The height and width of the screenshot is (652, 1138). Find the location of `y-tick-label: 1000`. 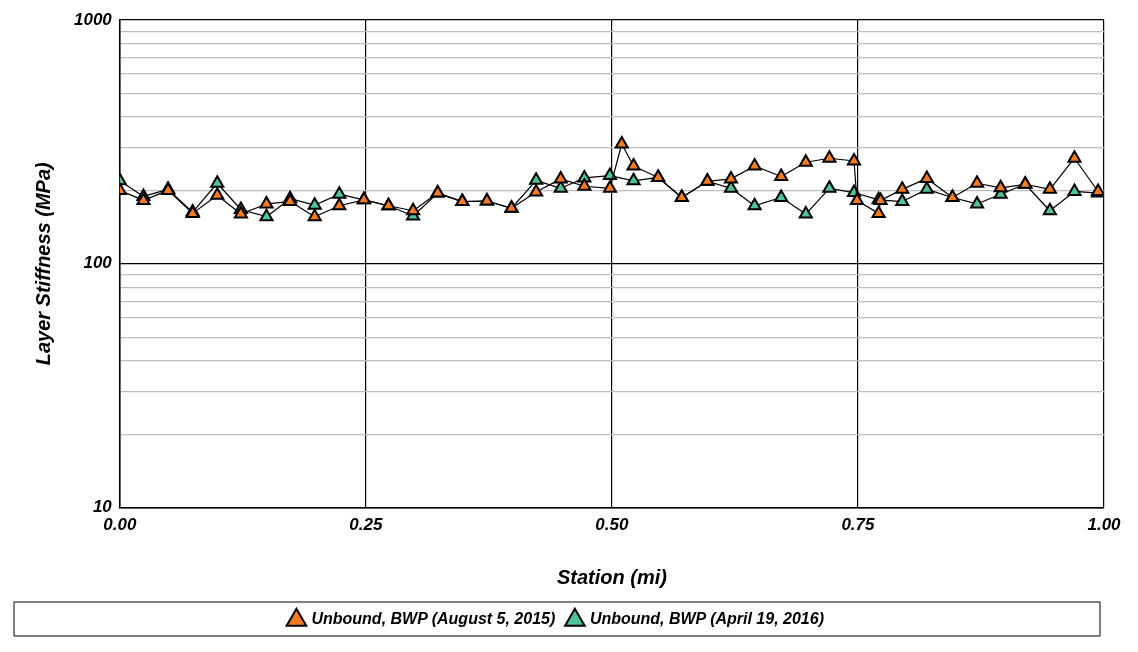

y-tick-label: 1000 is located at coordinates (93, 19).